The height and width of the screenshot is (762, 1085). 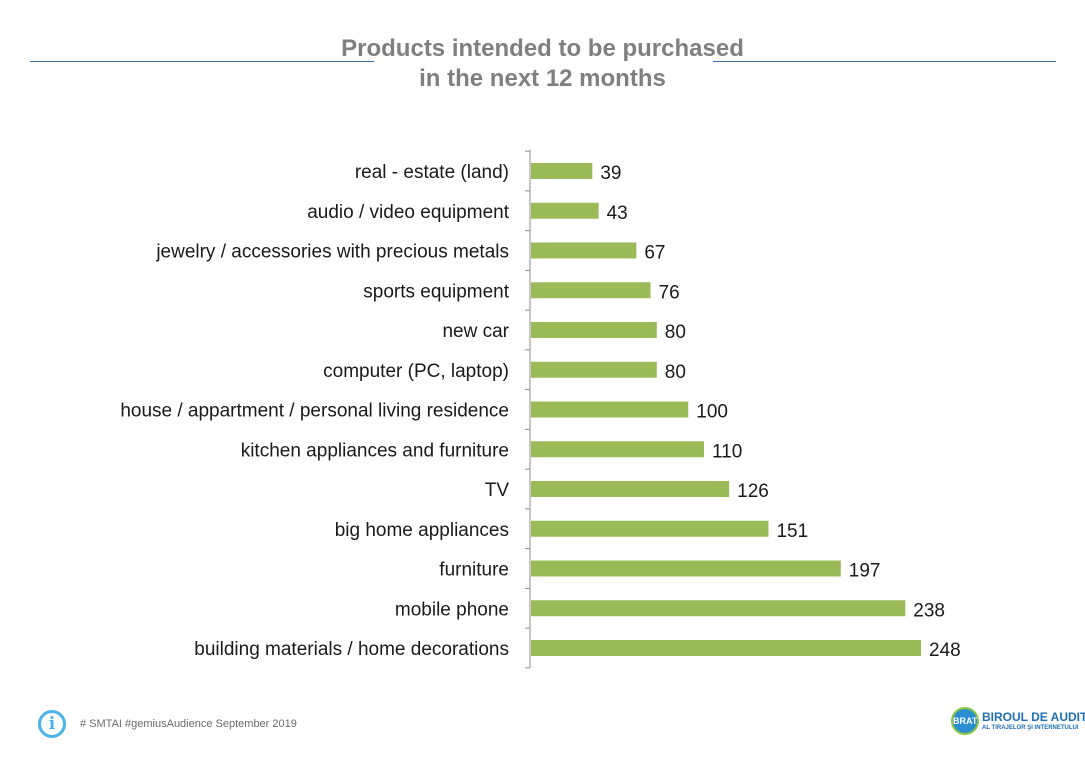 What do you see at coordinates (945, 650) in the screenshot?
I see `data-label: 248` at bounding box center [945, 650].